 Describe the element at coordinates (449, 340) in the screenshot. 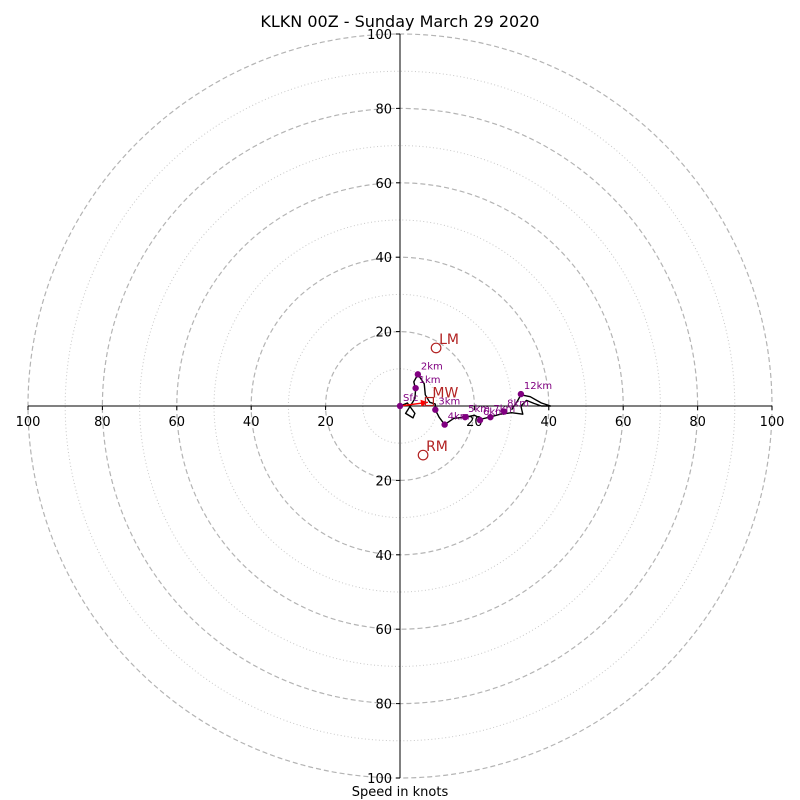

I see `storm-label-lm: LM` at that location.